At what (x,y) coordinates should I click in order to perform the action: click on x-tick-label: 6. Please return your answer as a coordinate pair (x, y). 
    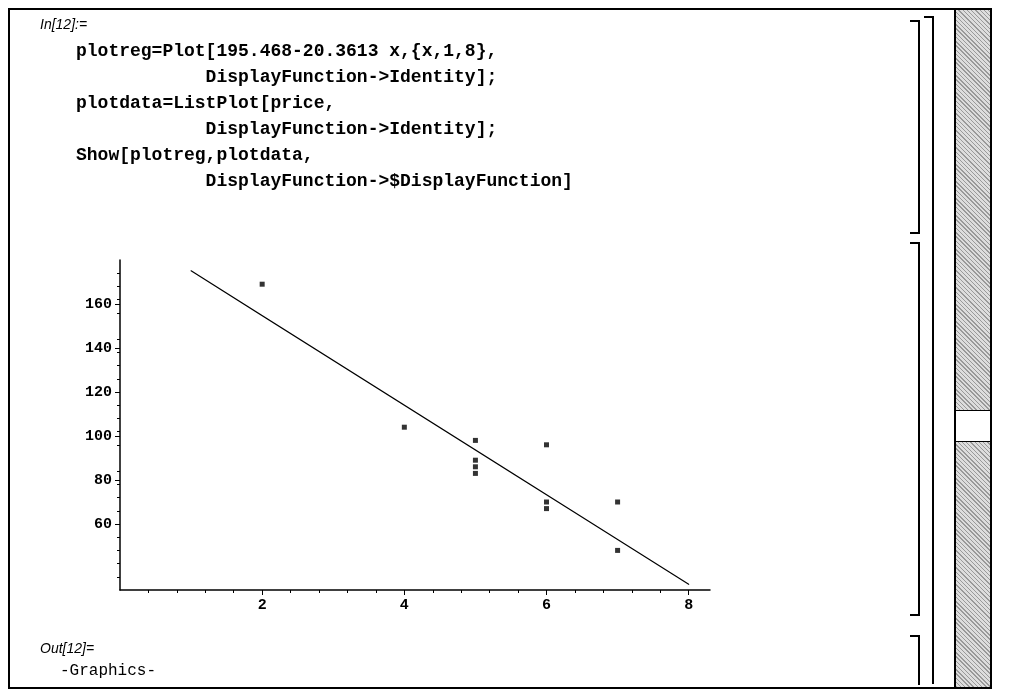
    Looking at the image, I should click on (547, 605).